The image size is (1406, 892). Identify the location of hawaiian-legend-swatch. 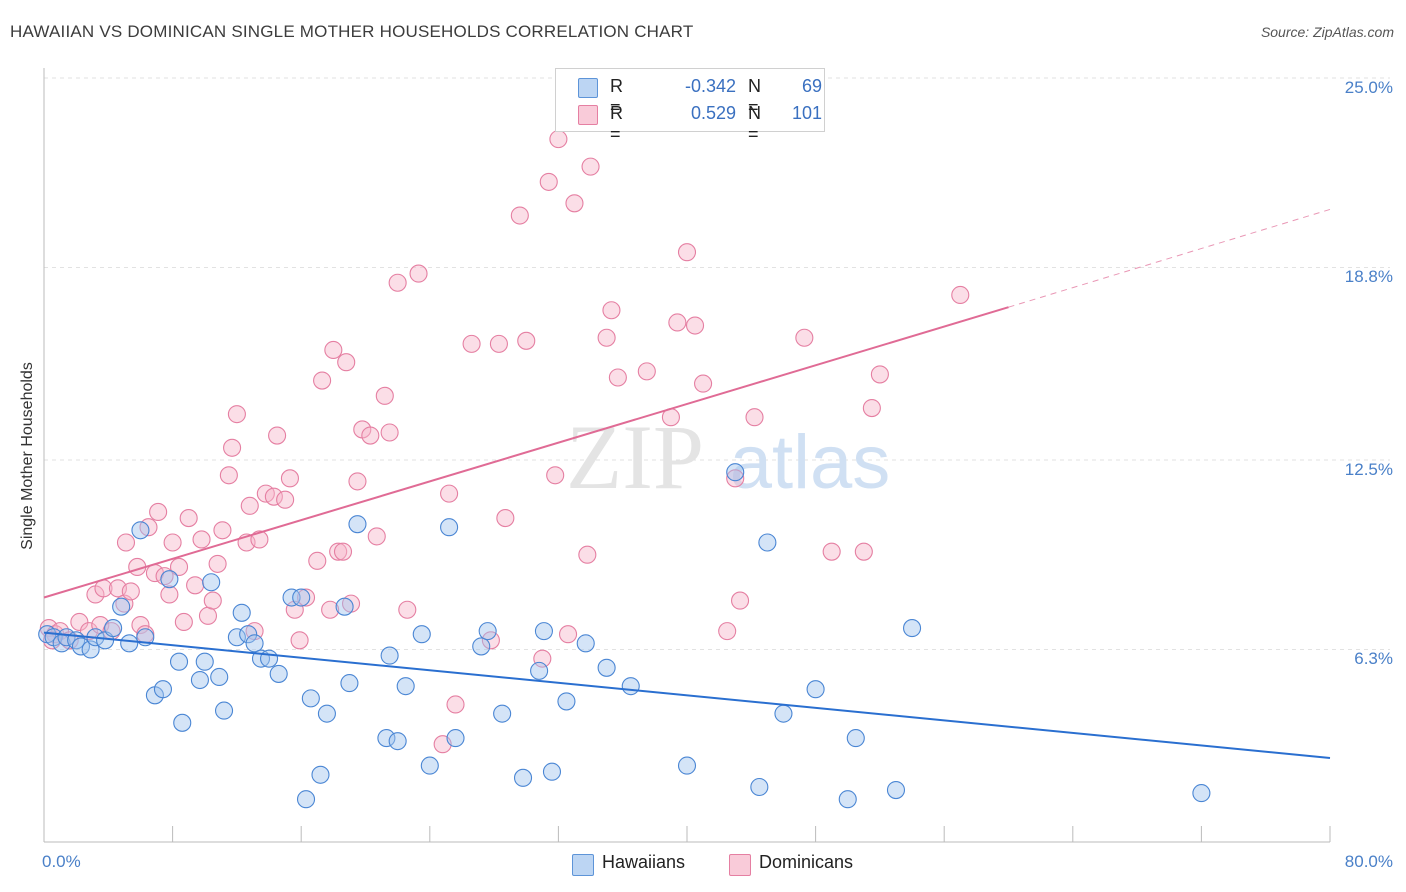
(583, 865).